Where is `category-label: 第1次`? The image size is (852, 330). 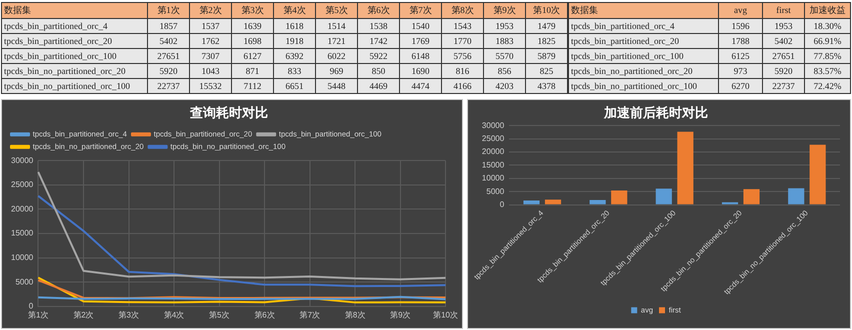
category-label: 第1次 is located at coordinates (169, 10).